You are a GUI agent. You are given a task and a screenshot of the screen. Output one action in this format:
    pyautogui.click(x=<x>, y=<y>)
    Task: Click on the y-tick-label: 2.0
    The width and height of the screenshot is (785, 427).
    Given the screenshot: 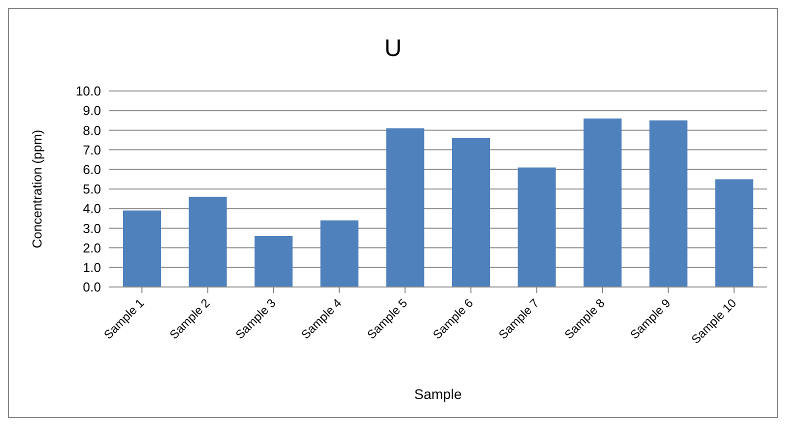 What is the action you would take?
    pyautogui.click(x=91, y=248)
    